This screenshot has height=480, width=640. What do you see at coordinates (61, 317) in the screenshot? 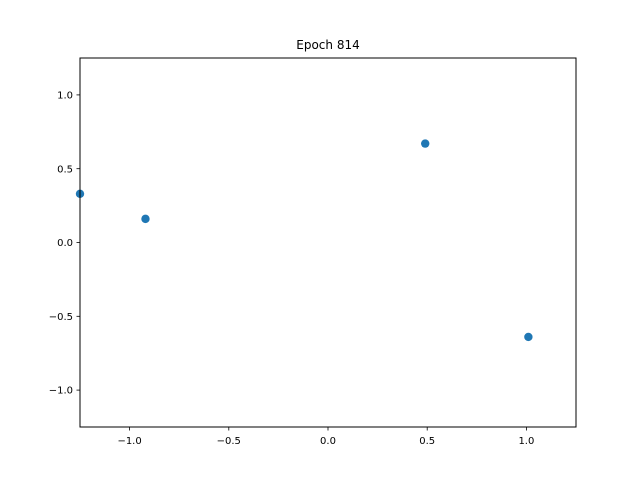
I see `y-tick-label: −0.5` at bounding box center [61, 317].